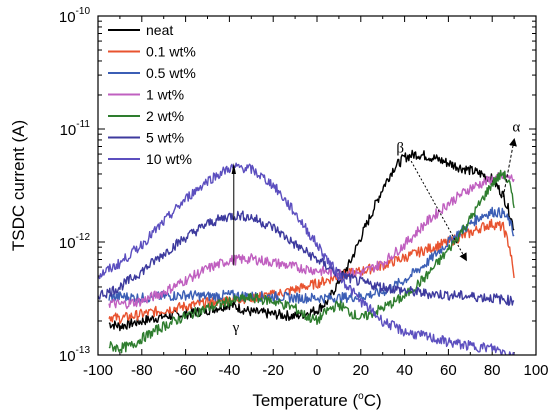 The width and height of the screenshot is (550, 416). I want to click on x-tick-label: -60, so click(186, 370).